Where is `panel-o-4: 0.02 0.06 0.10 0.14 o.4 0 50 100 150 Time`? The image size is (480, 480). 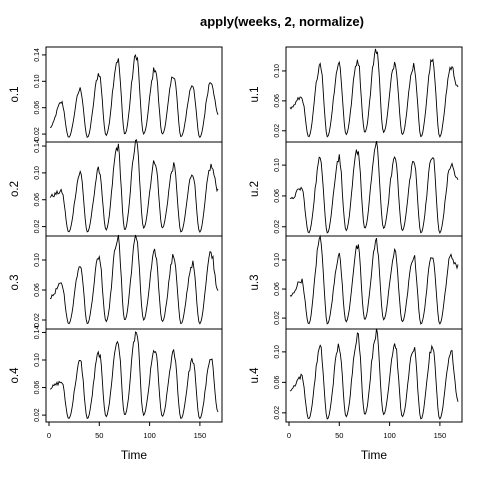 panel-o-4: 0.02 0.06 0.10 0.14 o.4 0 50 100 150 Time is located at coordinates (116, 394).